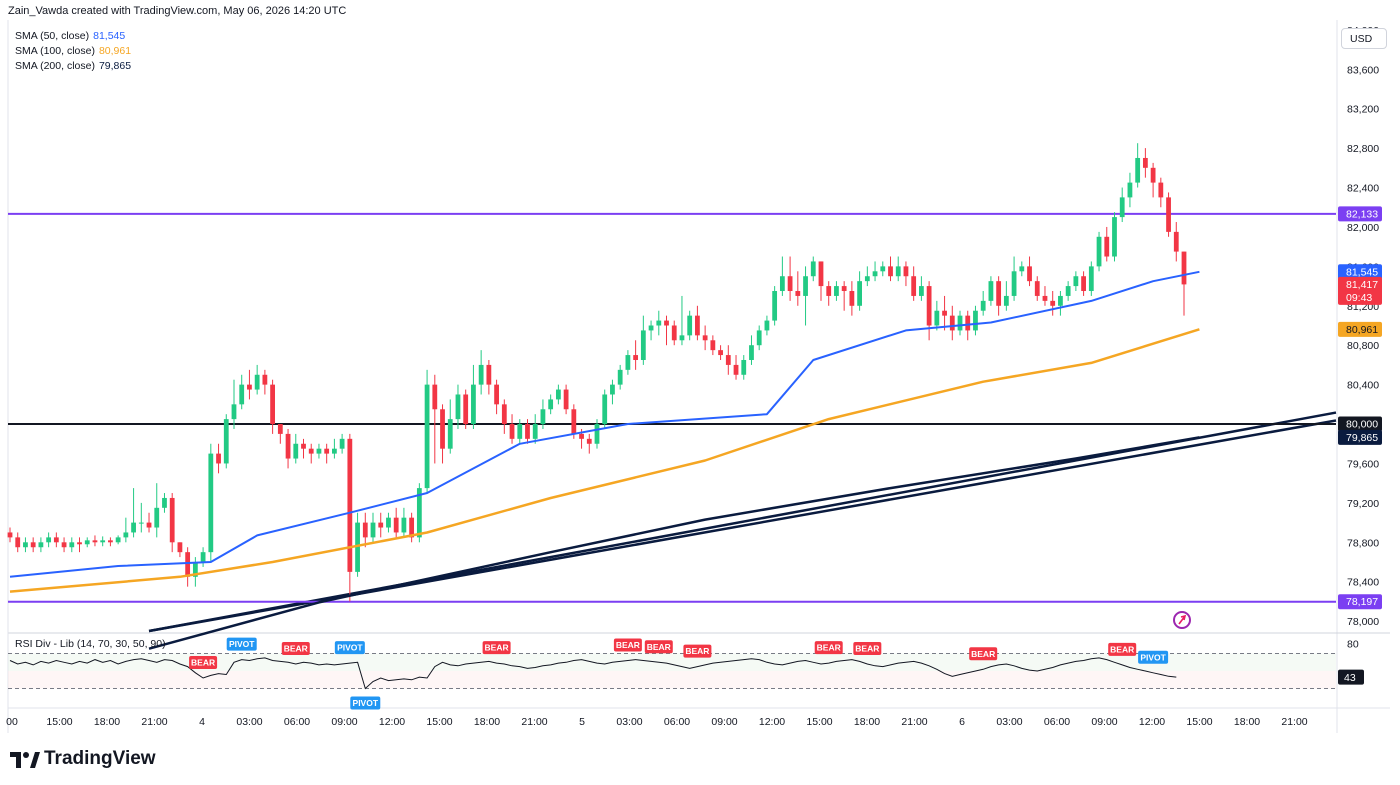 Image resolution: width=1400 pixels, height=785 pixels. I want to click on legend-sma100-label: SMA (100, close), so click(55, 51).